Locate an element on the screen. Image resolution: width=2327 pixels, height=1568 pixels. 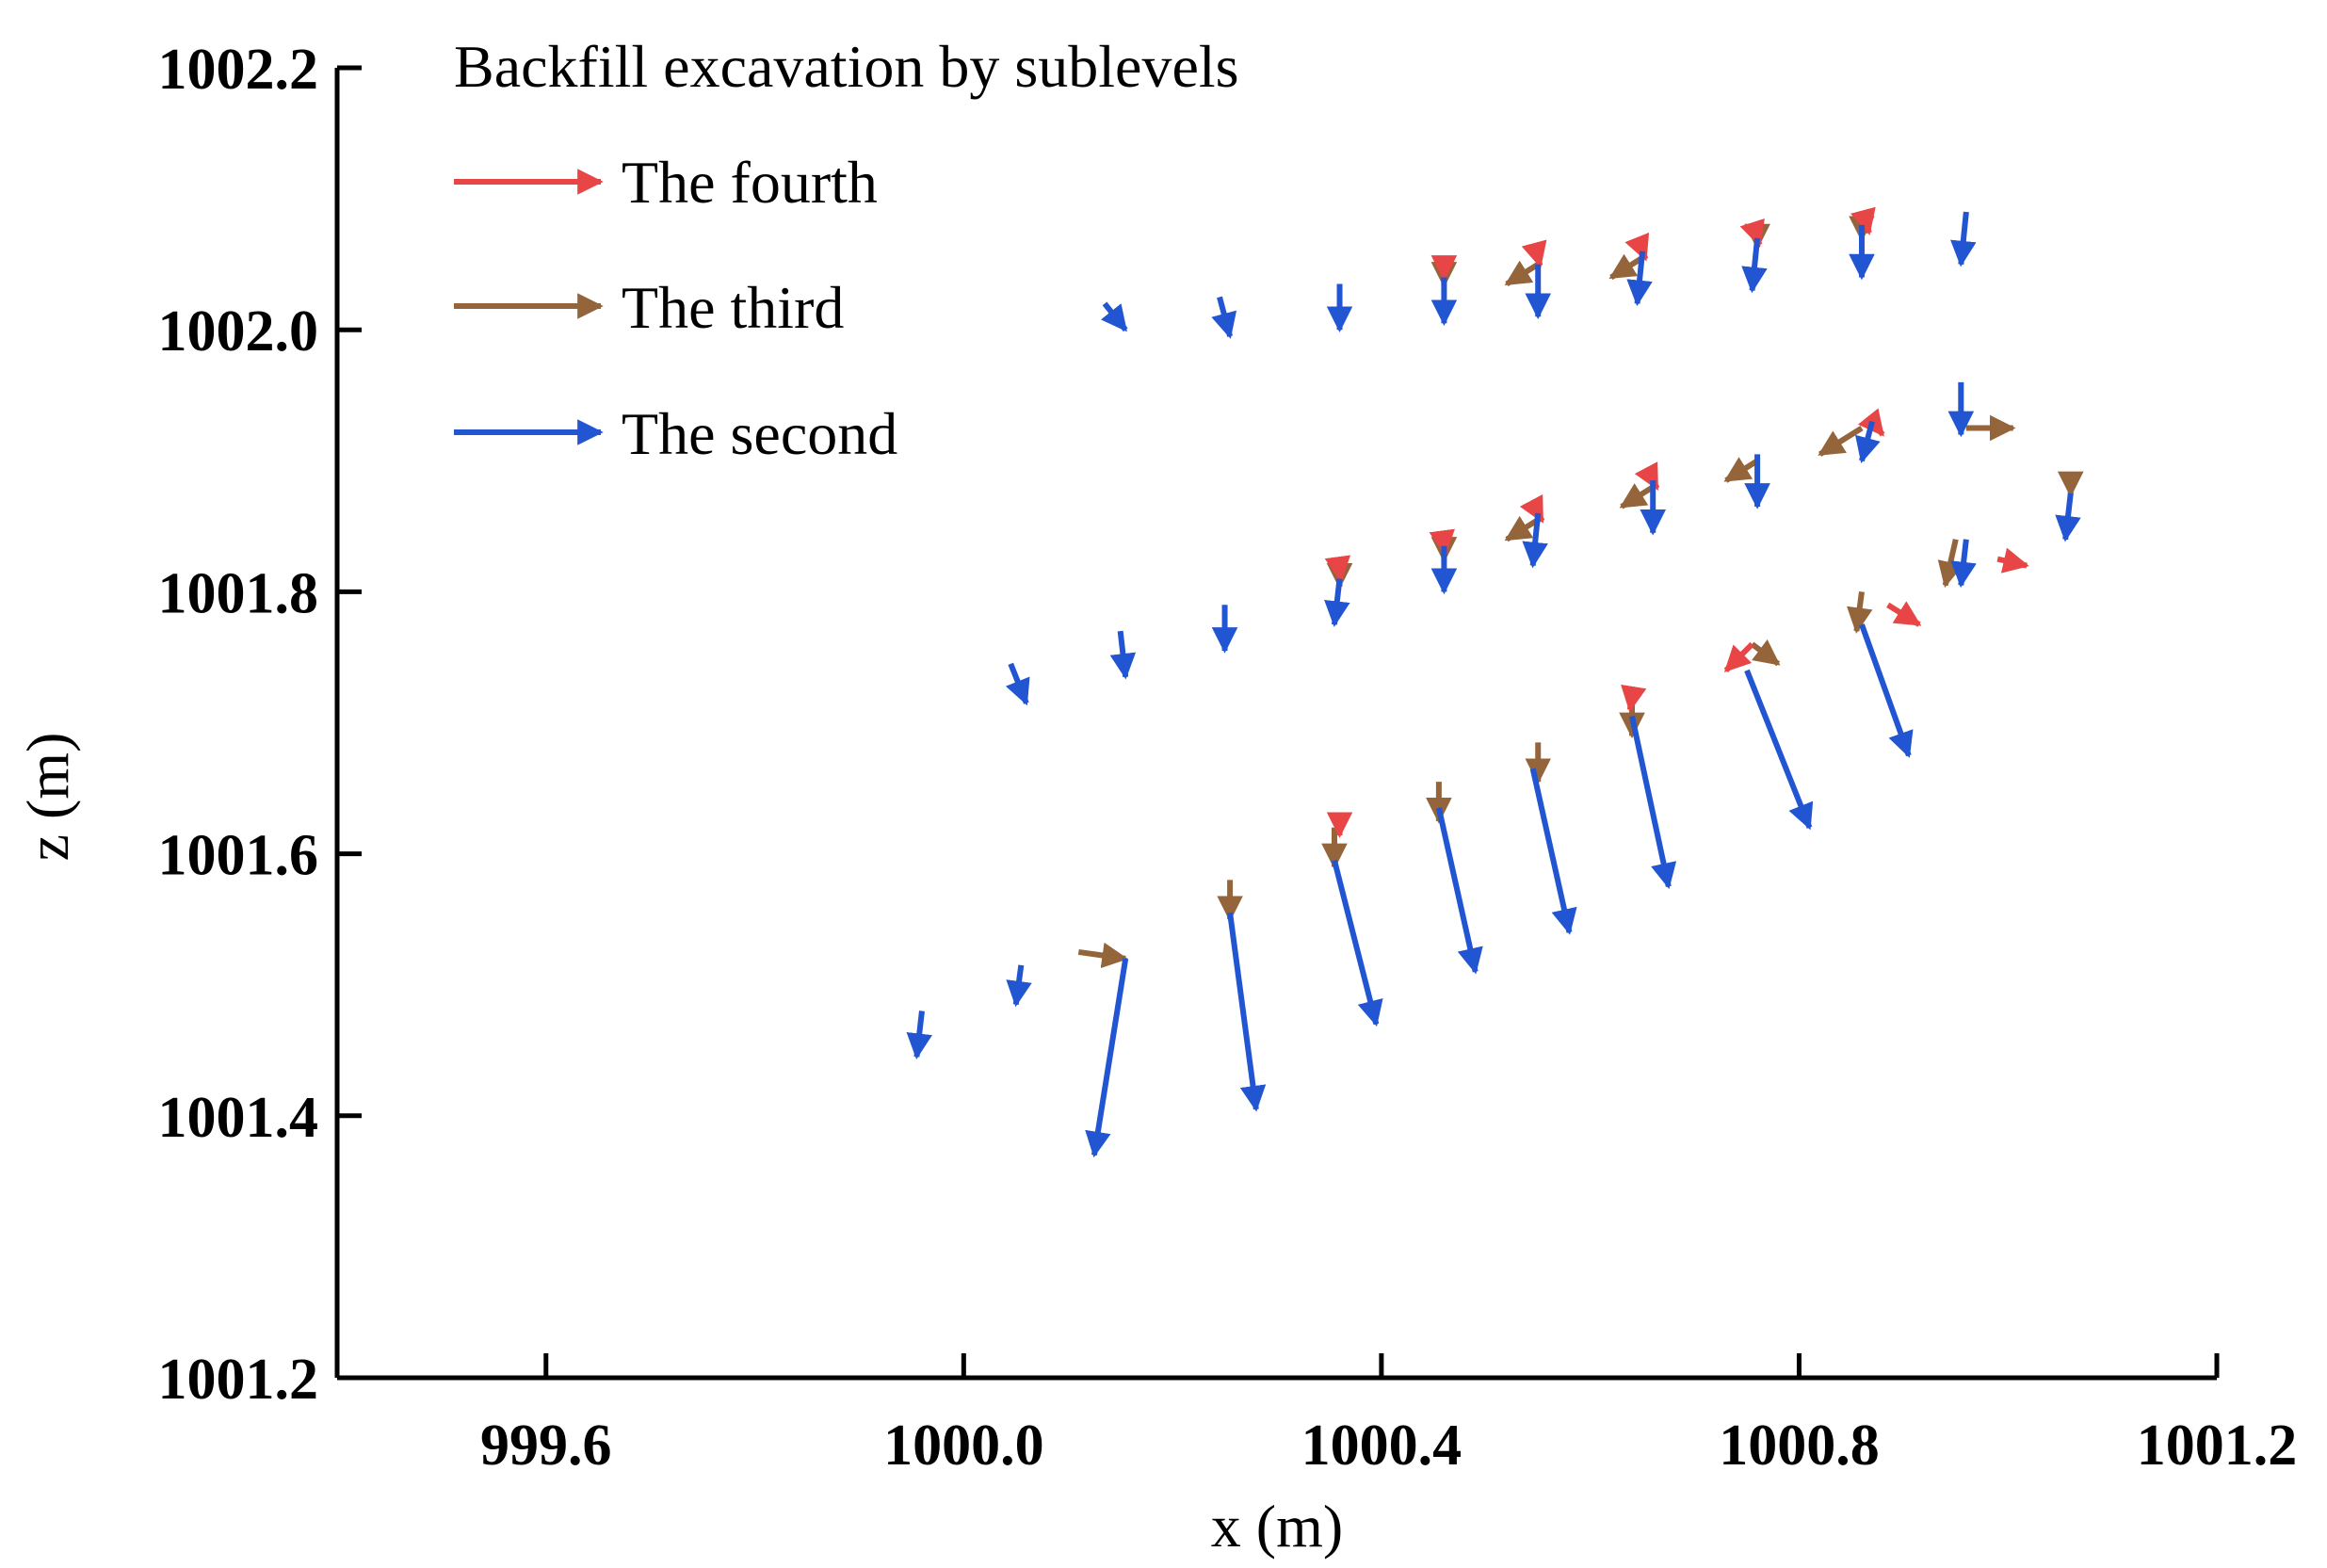
x-tick-label: 999.6 is located at coordinates (546, 1446).